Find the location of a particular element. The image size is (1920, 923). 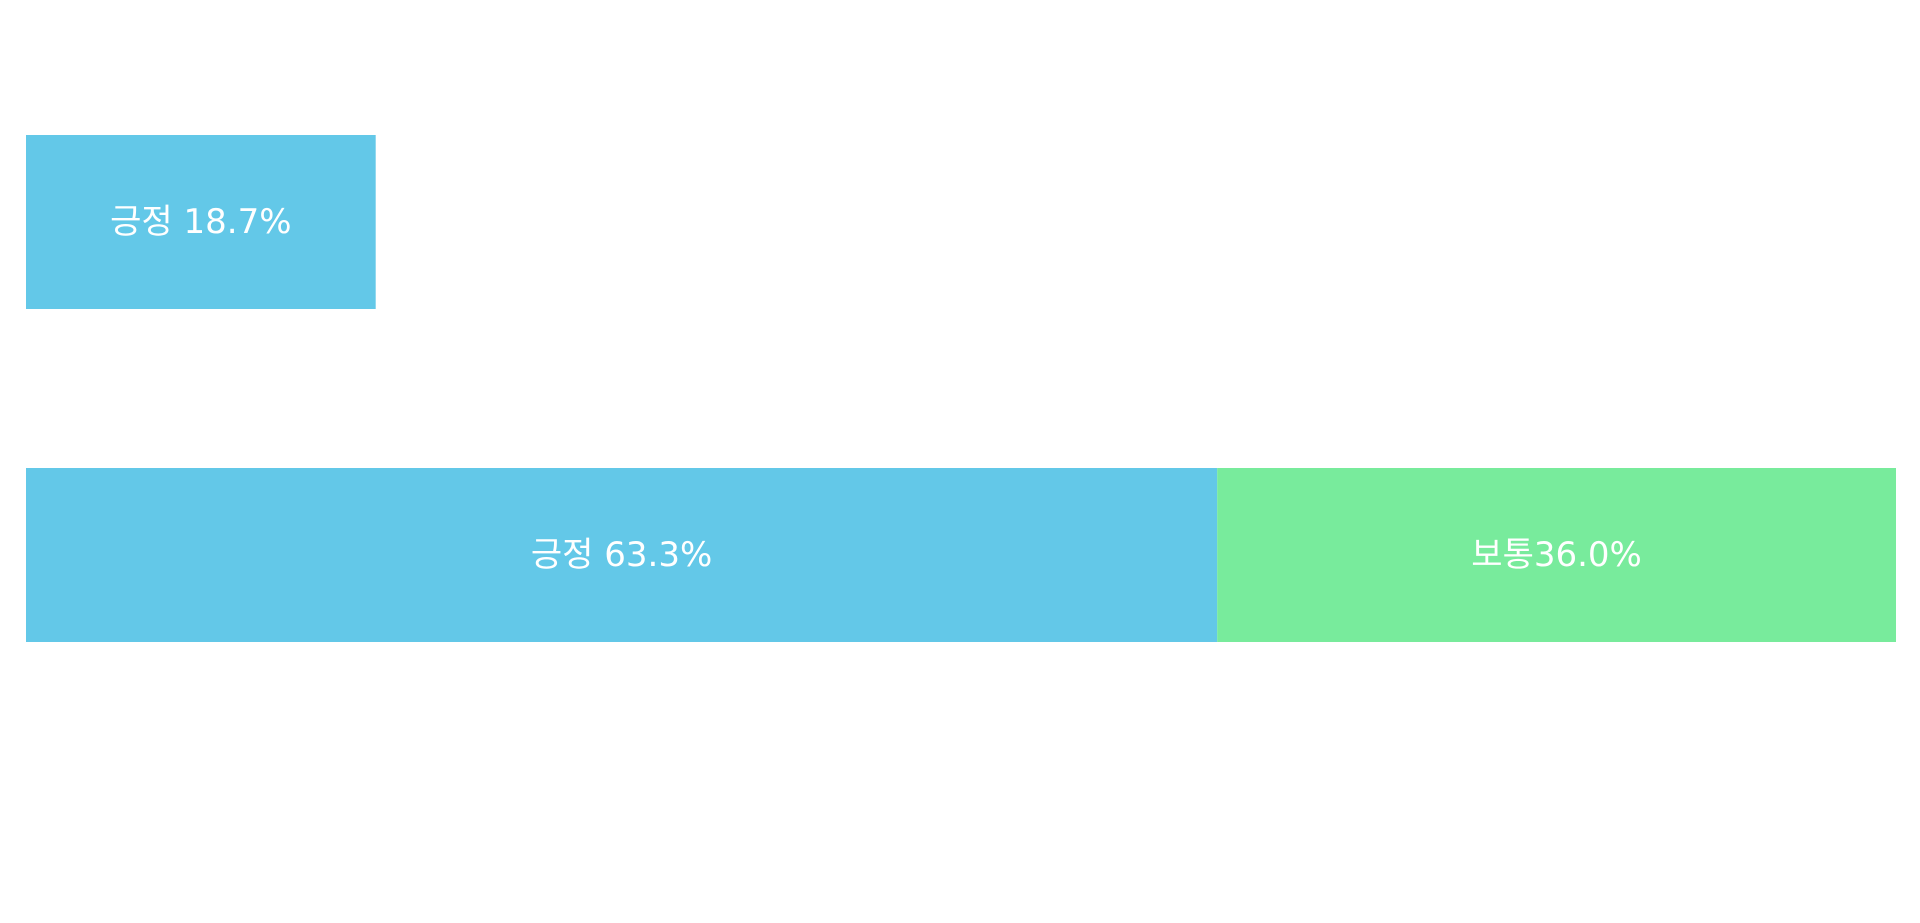

bar-label-row2-2: 보통36.0% is located at coordinates (1556, 555).